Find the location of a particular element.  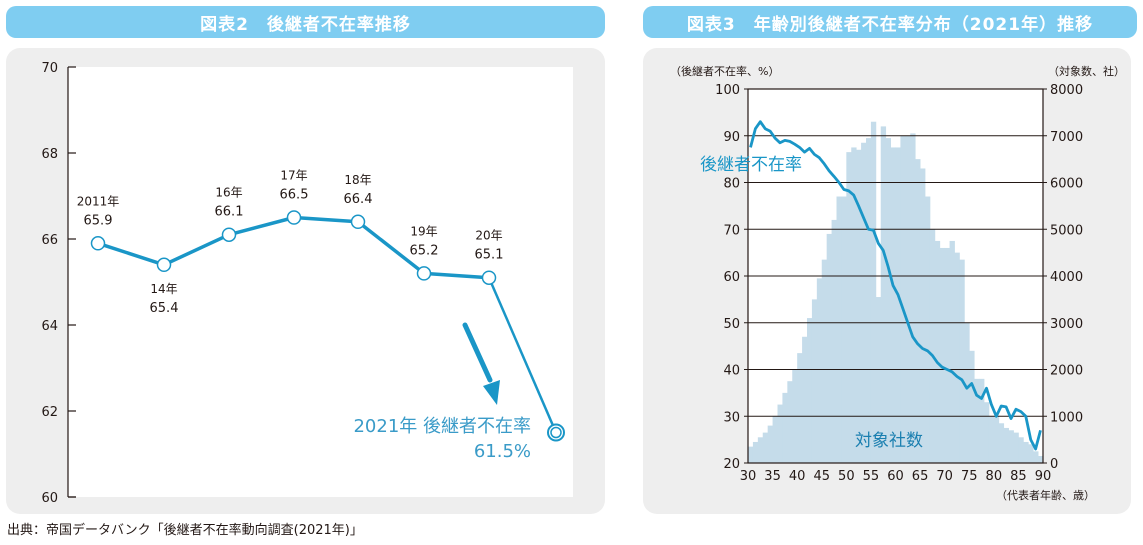

data-label-value: 65.4 is located at coordinates (164, 308).